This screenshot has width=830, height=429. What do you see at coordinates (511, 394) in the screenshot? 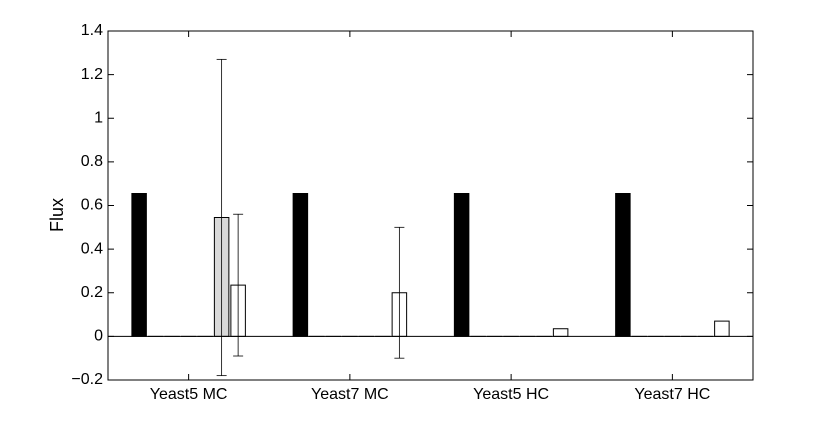
I see `x-tick-label: Yeast5 HC` at bounding box center [511, 394].